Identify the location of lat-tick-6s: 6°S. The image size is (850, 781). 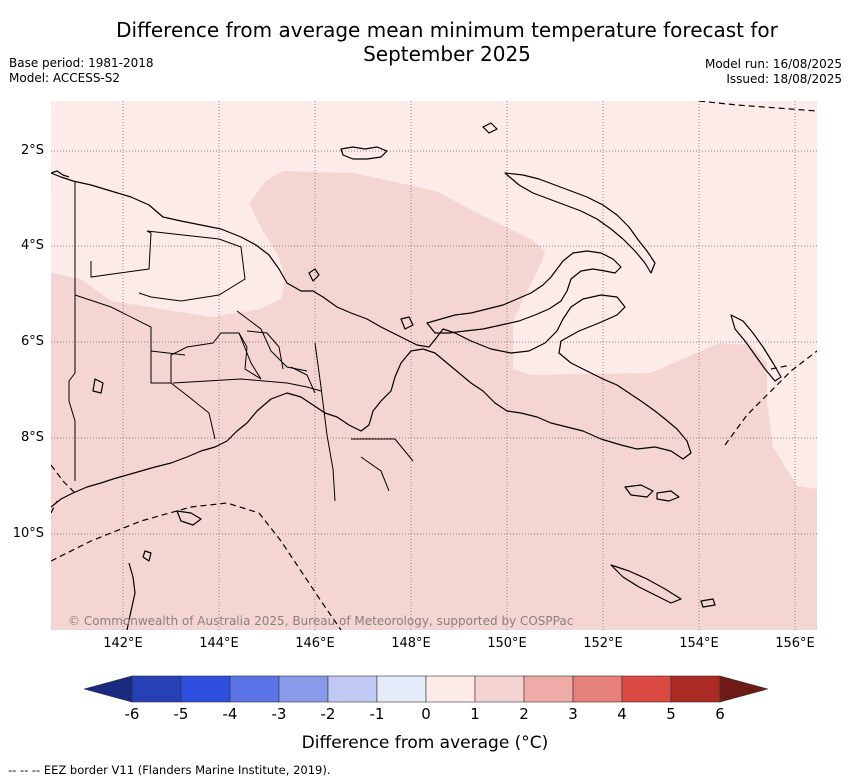
(32, 341).